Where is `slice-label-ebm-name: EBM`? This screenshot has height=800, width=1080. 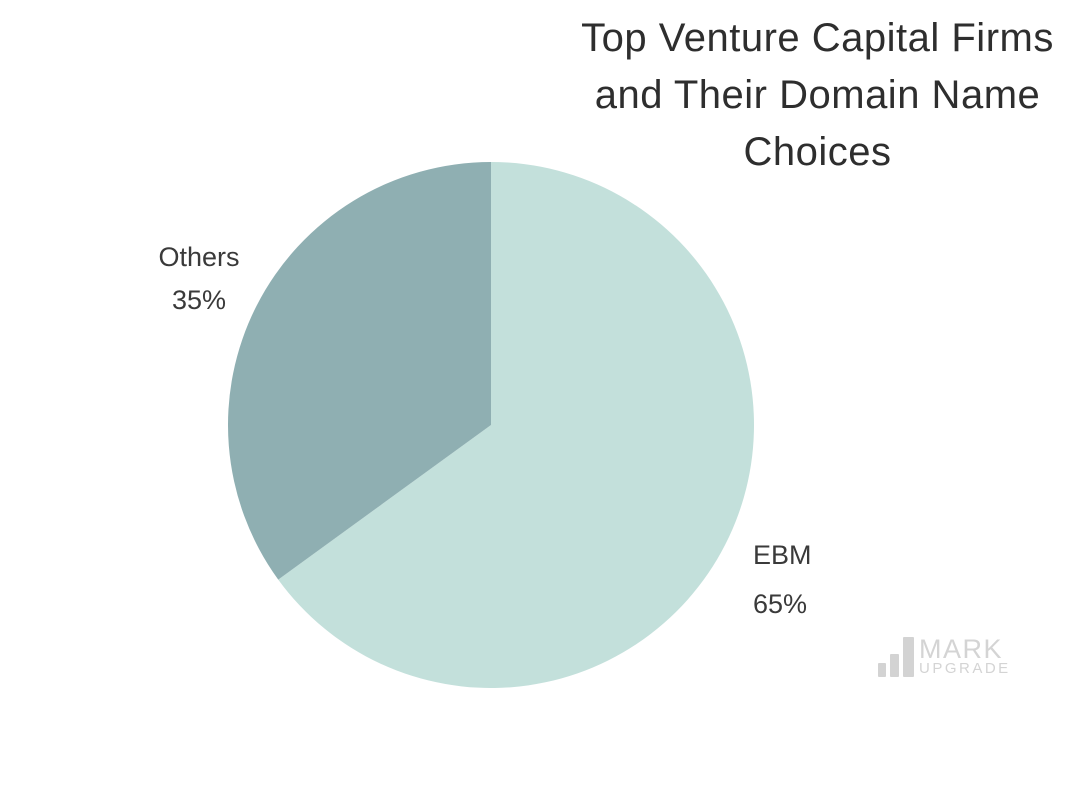 slice-label-ebm-name: EBM is located at coordinates (782, 555).